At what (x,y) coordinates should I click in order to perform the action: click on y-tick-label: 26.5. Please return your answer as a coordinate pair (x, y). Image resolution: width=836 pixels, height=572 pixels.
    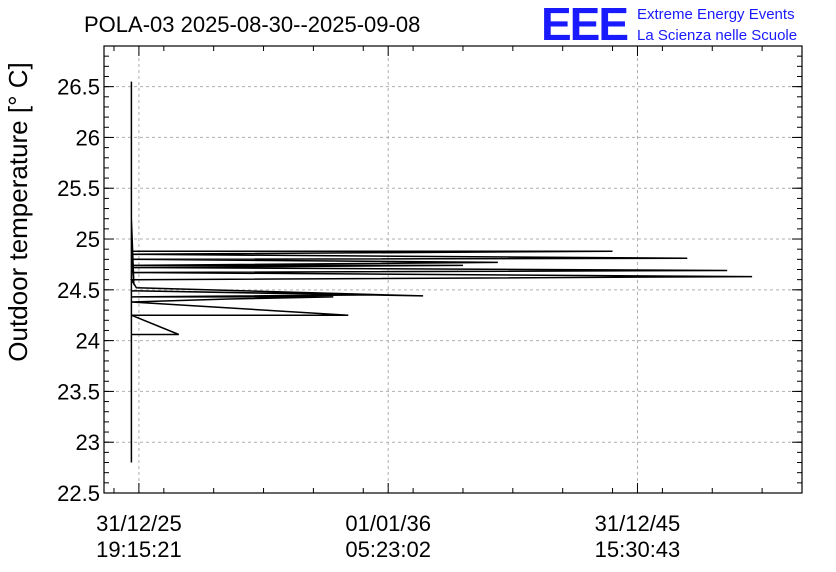
    Looking at the image, I should click on (78, 87).